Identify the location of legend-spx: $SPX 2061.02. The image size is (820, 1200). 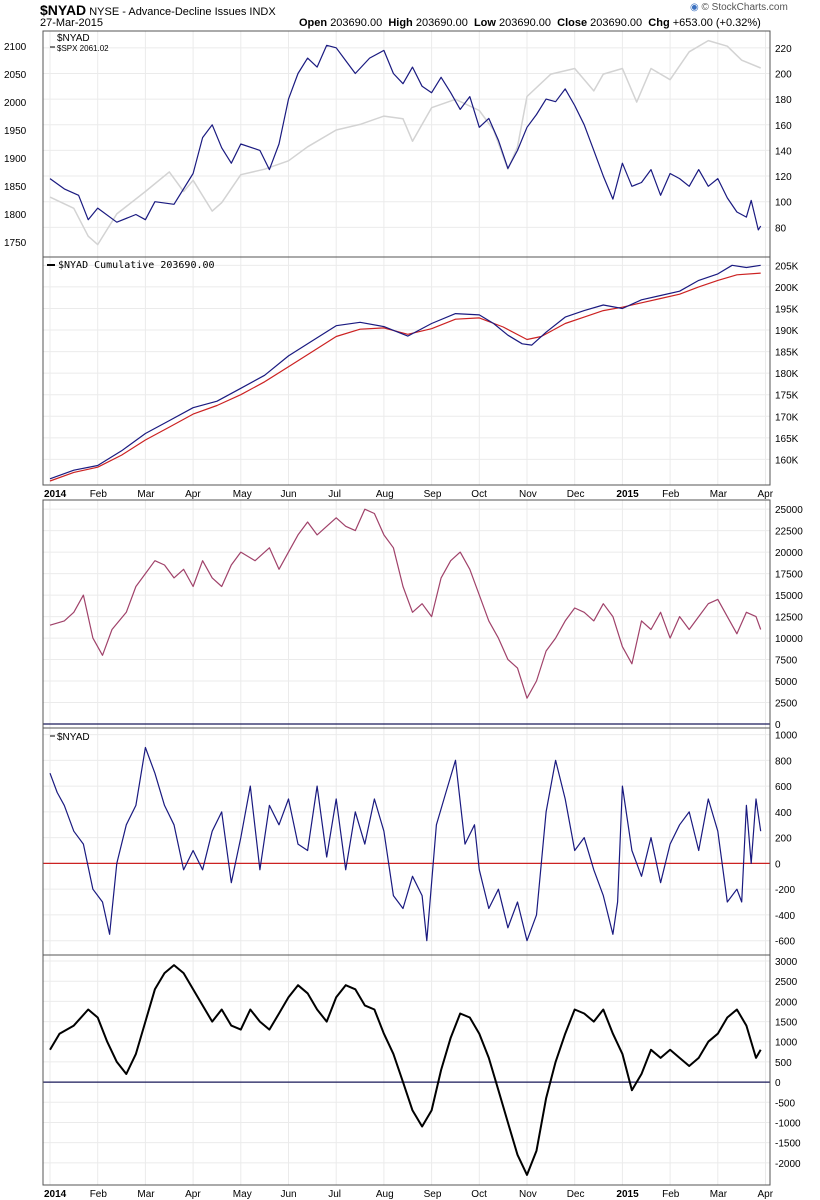
(83, 48).